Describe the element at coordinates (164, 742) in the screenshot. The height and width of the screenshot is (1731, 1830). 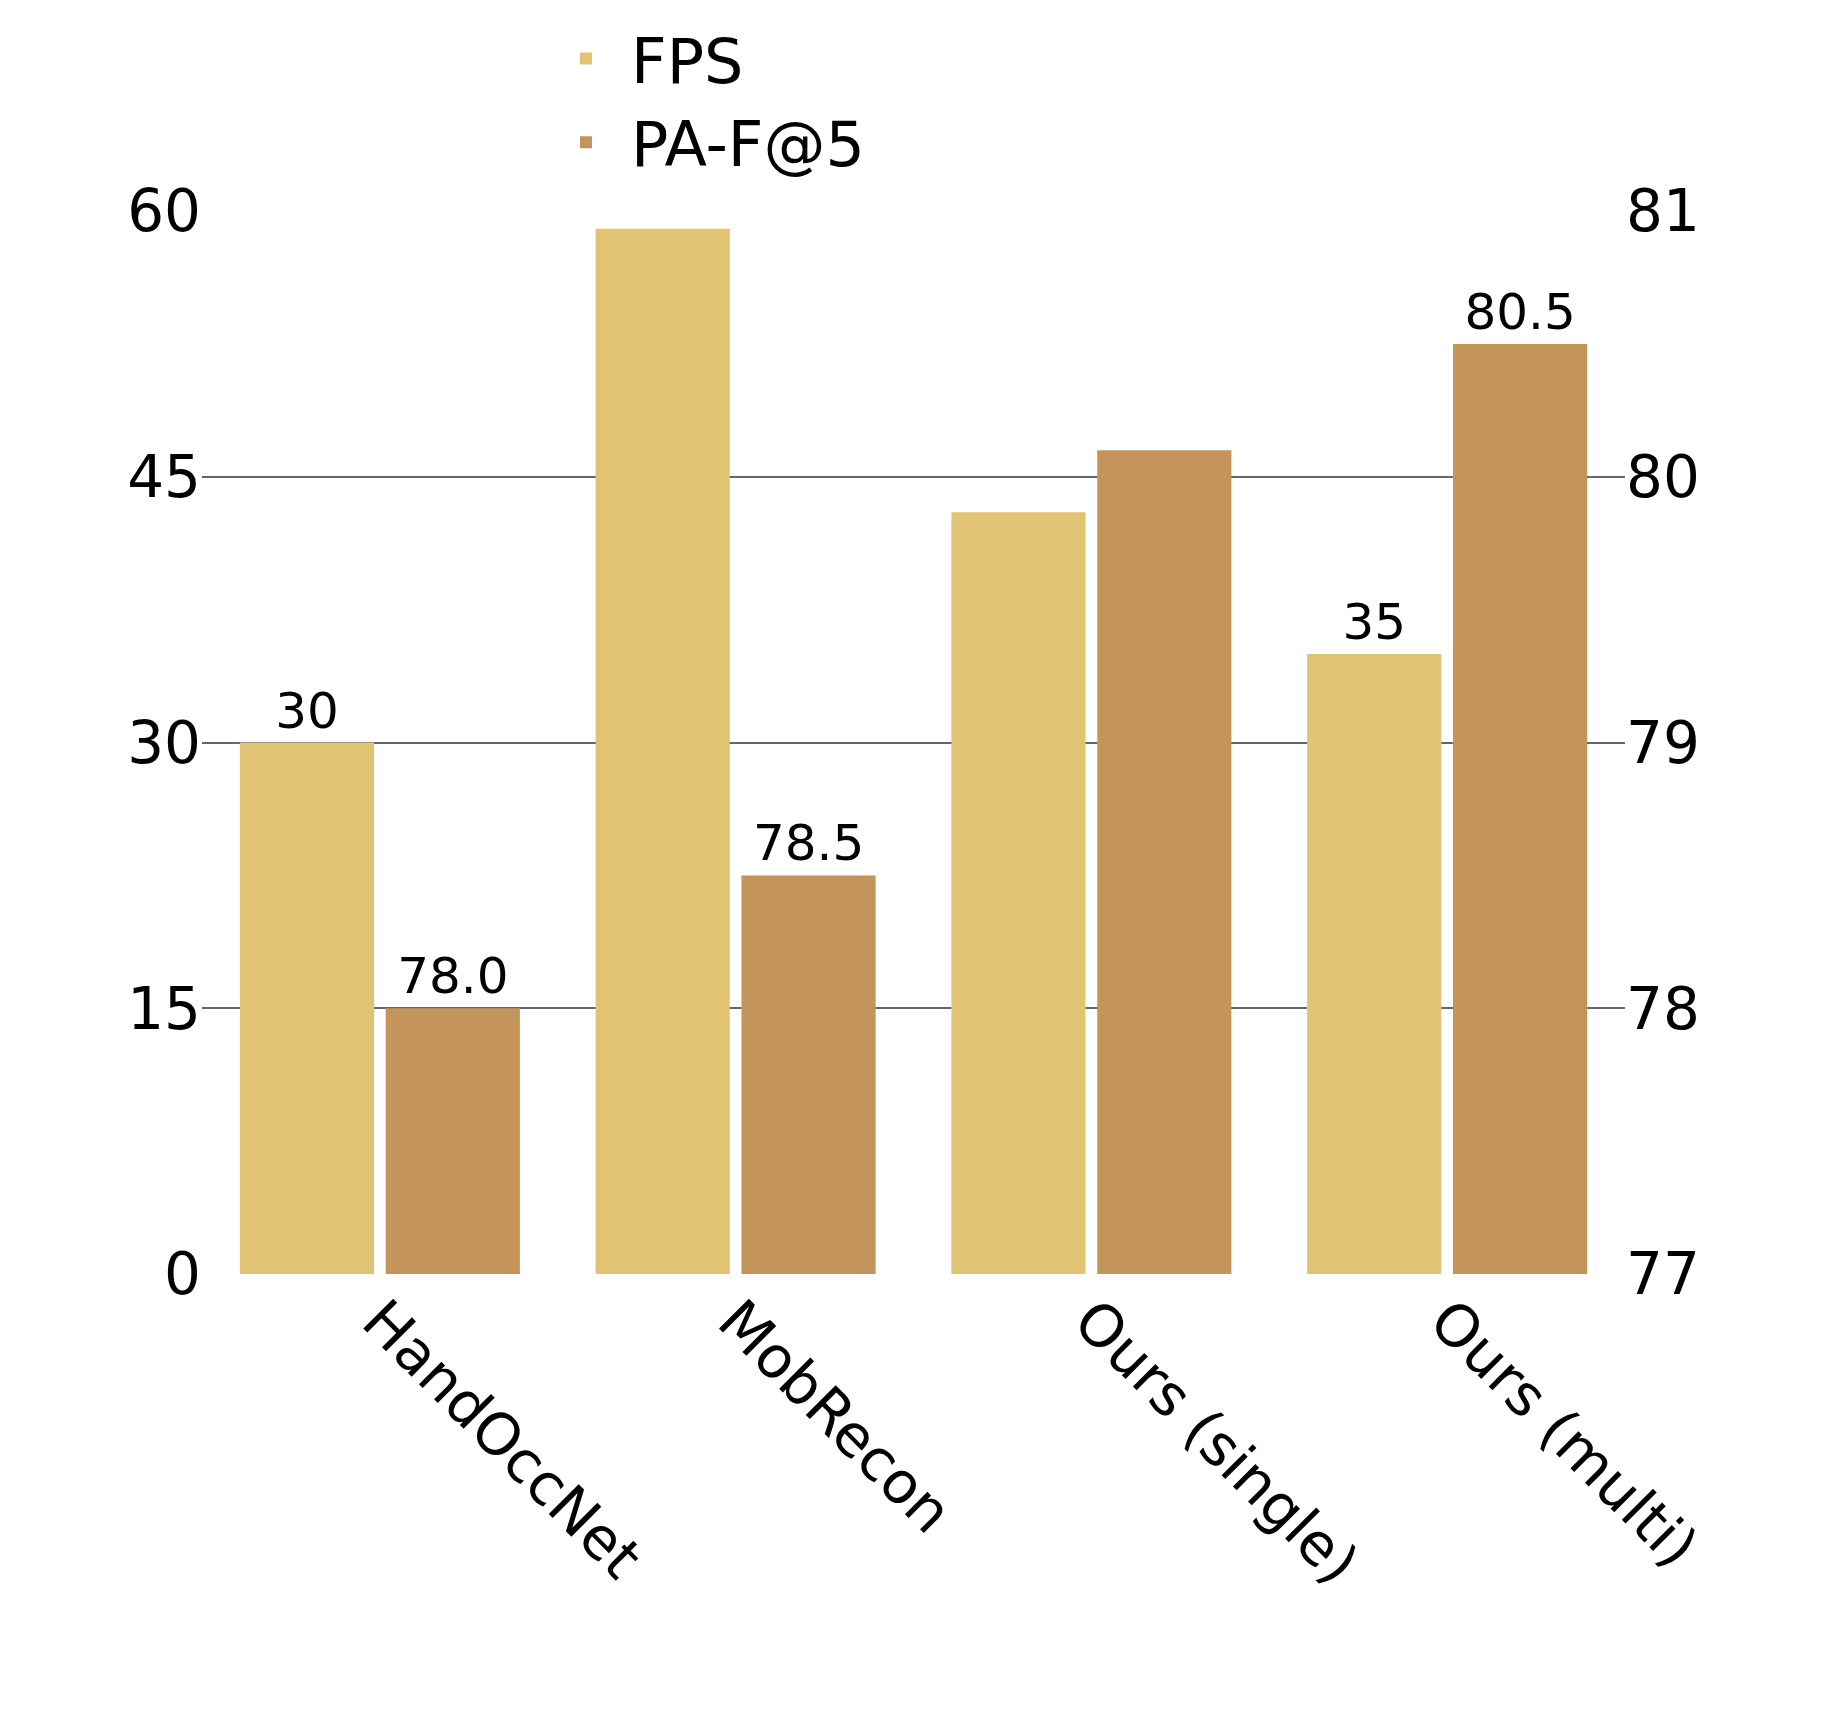
I see `y-tick-label: 30` at that location.